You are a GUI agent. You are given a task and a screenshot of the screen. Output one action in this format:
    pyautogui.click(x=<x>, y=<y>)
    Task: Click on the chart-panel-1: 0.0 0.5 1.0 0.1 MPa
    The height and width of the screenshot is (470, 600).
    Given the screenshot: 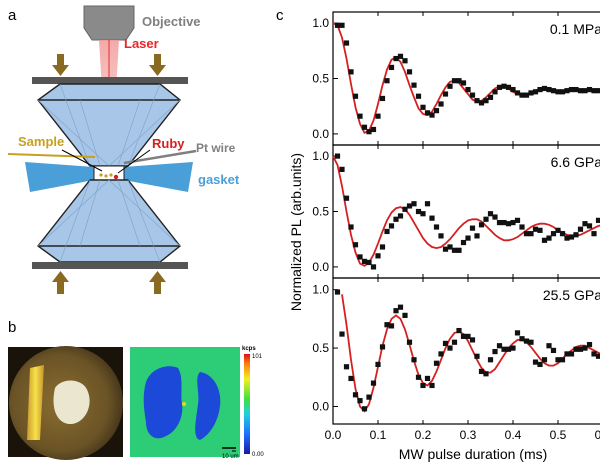 What is the action you would take?
    pyautogui.click(x=456, y=78)
    